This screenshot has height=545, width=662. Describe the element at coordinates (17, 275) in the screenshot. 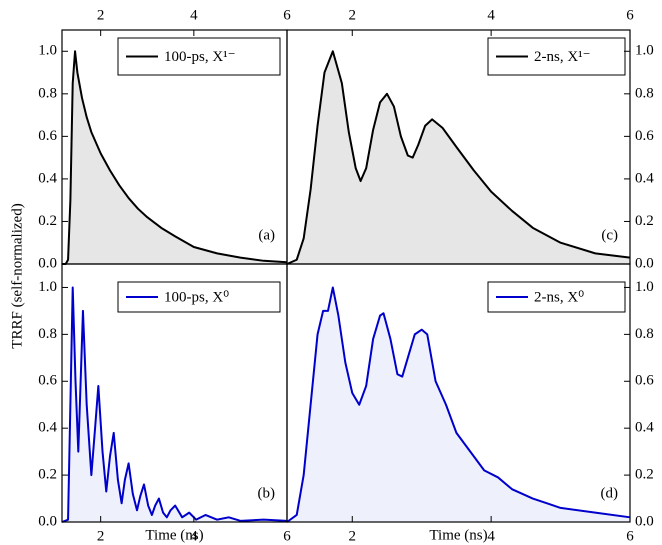

I see `y-axis-label: TRRF (self-normalized)` at that location.